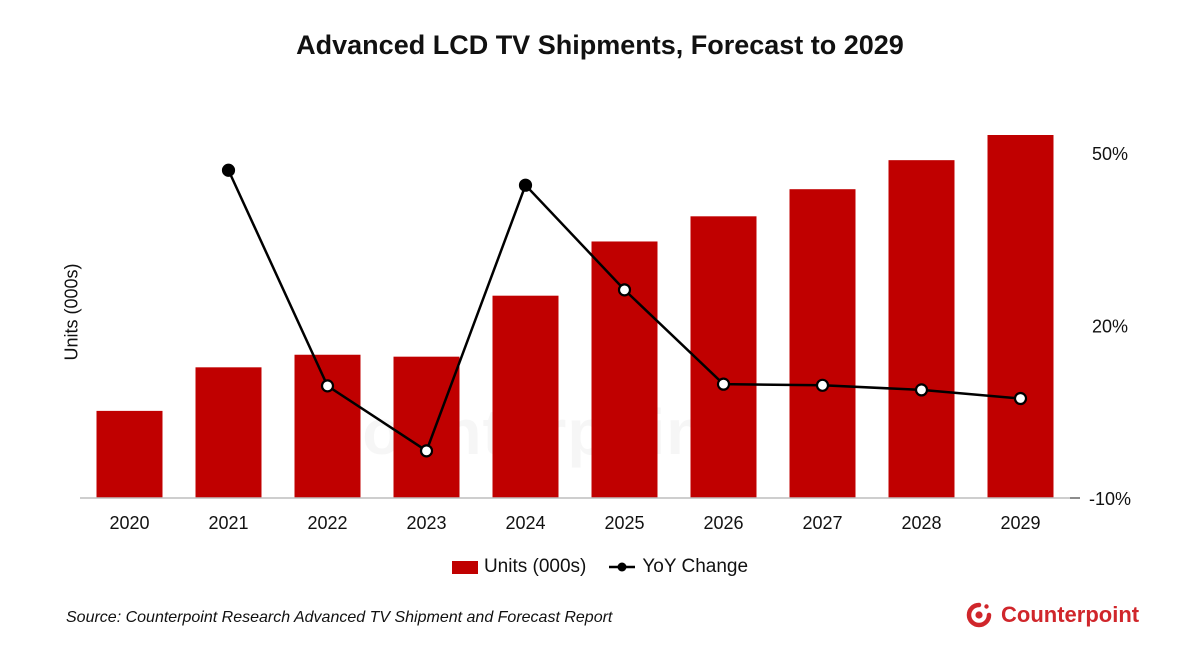  I want to click on x-tick-label-2024: 2024, so click(525, 523).